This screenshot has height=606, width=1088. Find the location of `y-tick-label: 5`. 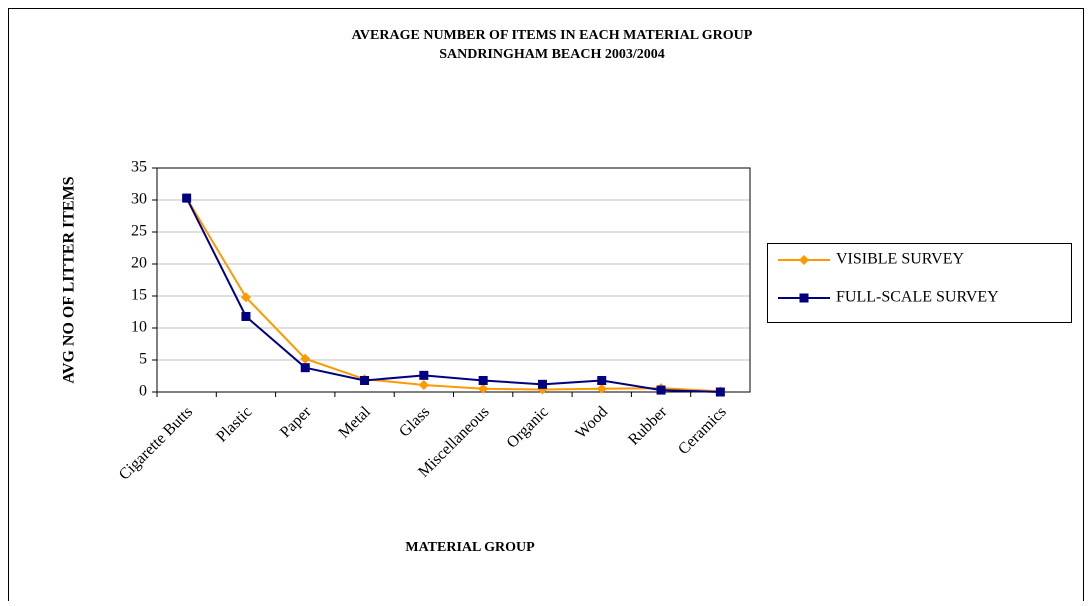

y-tick-label: 5 is located at coordinates (143, 359).